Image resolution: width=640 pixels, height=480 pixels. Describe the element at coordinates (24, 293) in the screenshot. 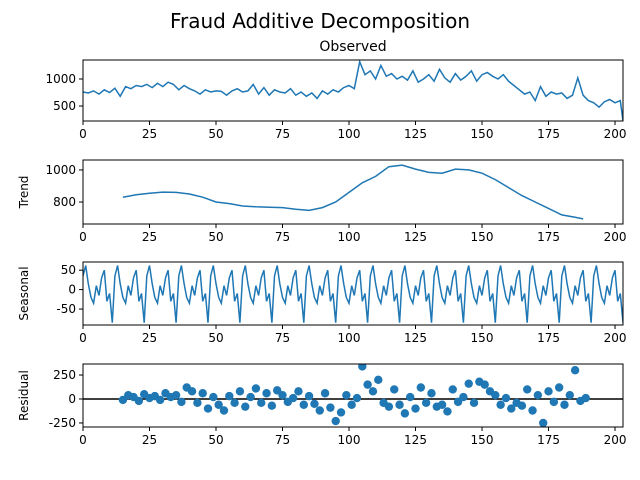

I see `y-axis-label: Seasonal` at that location.